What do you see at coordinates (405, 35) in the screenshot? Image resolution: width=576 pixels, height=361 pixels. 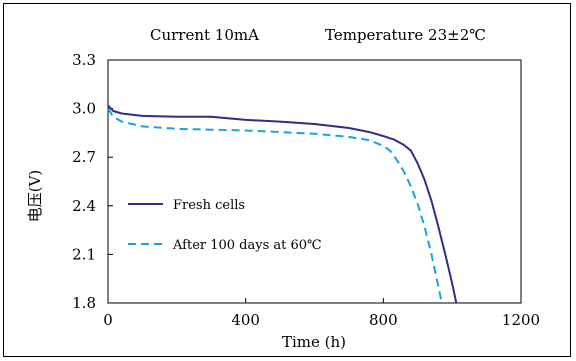 I see `chart-subtitle: Temperature 23±2℃` at bounding box center [405, 35].